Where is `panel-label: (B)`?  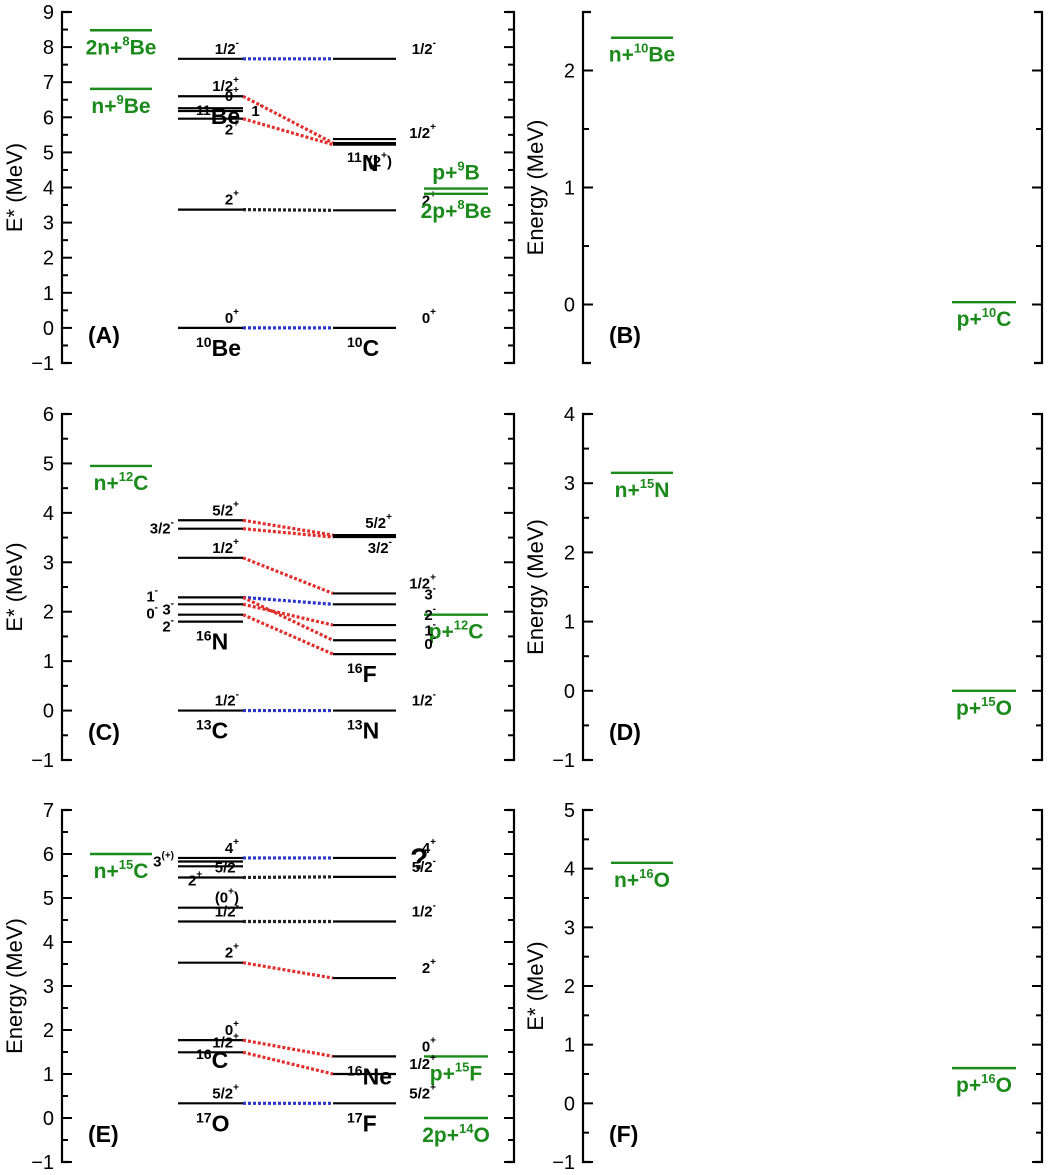 panel-label: (B) is located at coordinates (625, 335).